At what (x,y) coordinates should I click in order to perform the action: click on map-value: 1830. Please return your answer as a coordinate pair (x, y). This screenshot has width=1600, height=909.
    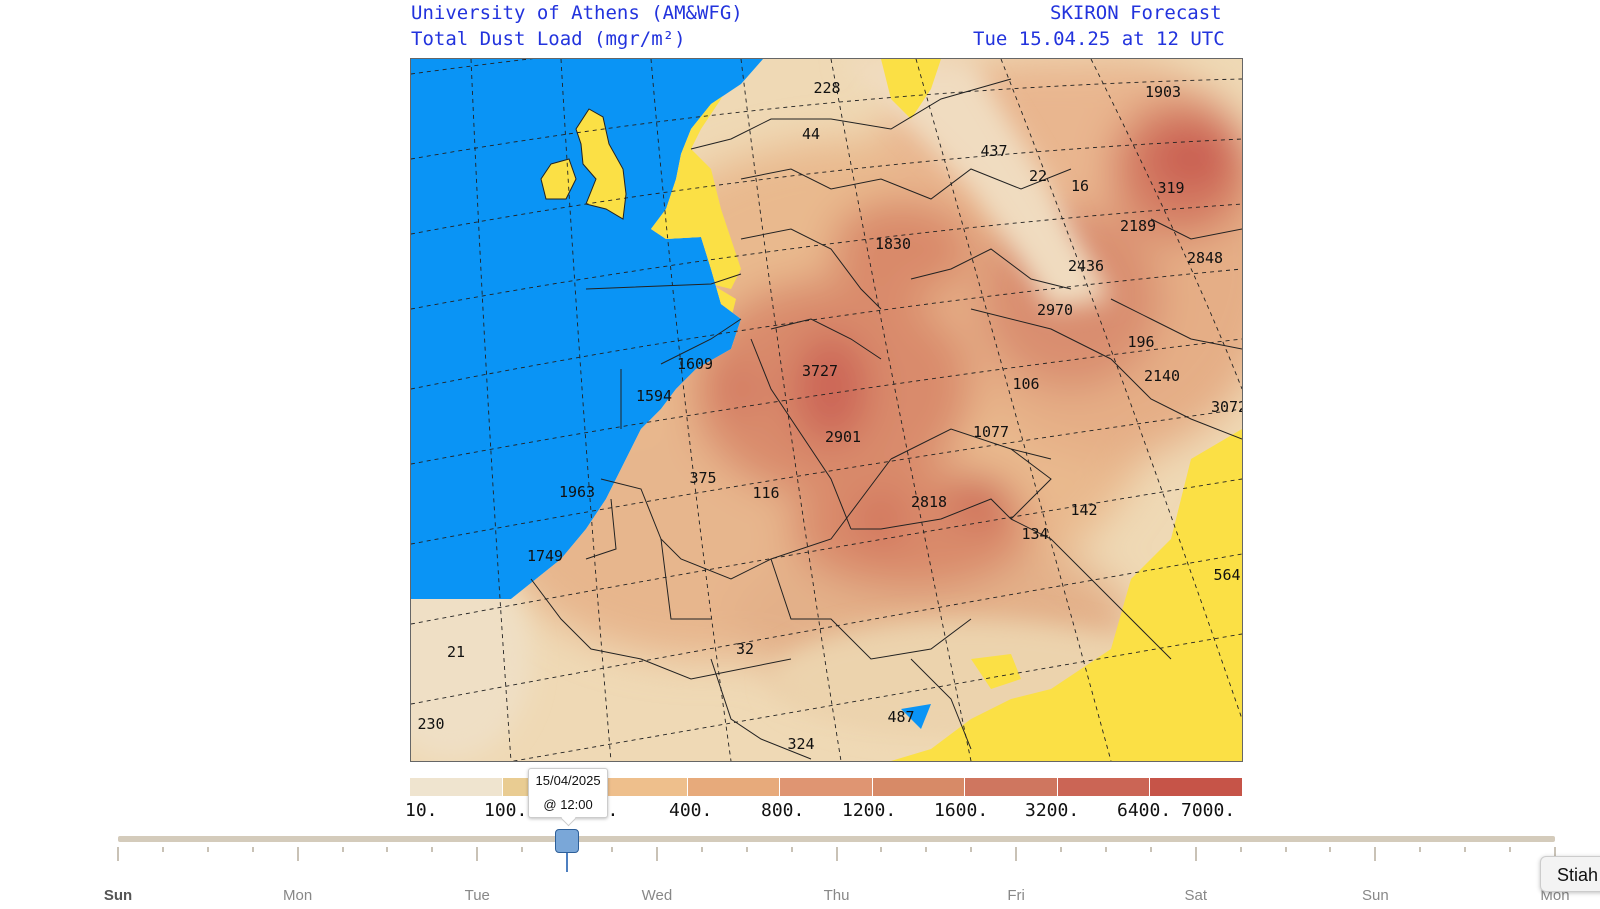
    Looking at the image, I should click on (893, 244).